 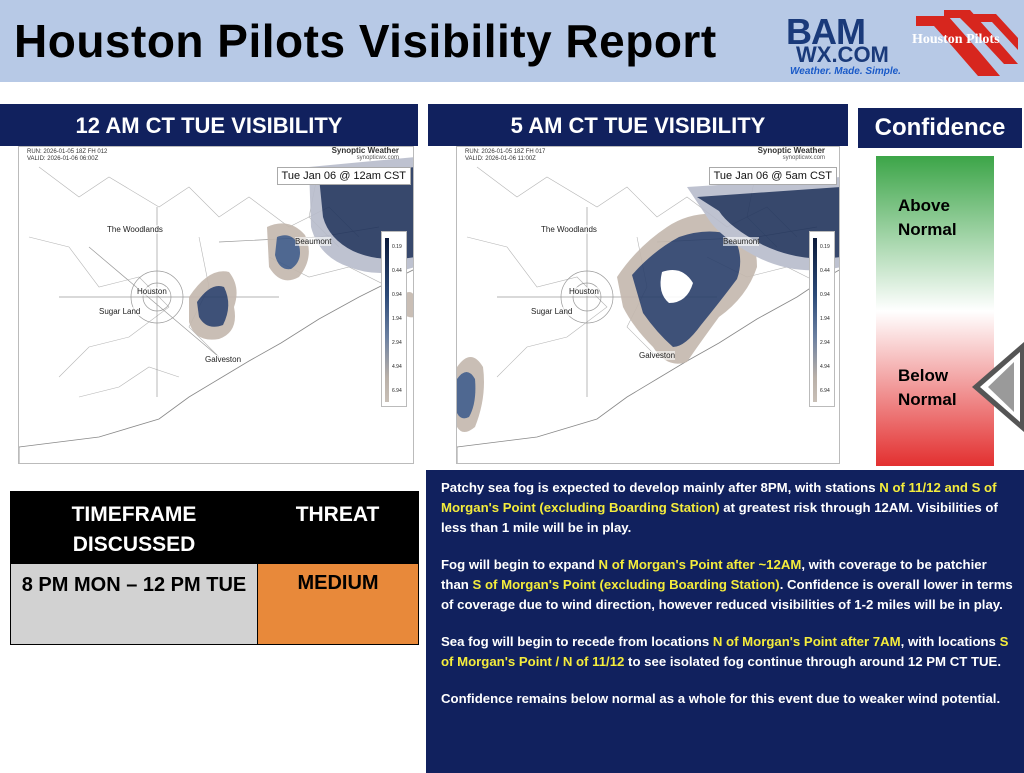 What do you see at coordinates (815, 320) in the screenshot?
I see `map2-legend-colorbar` at bounding box center [815, 320].